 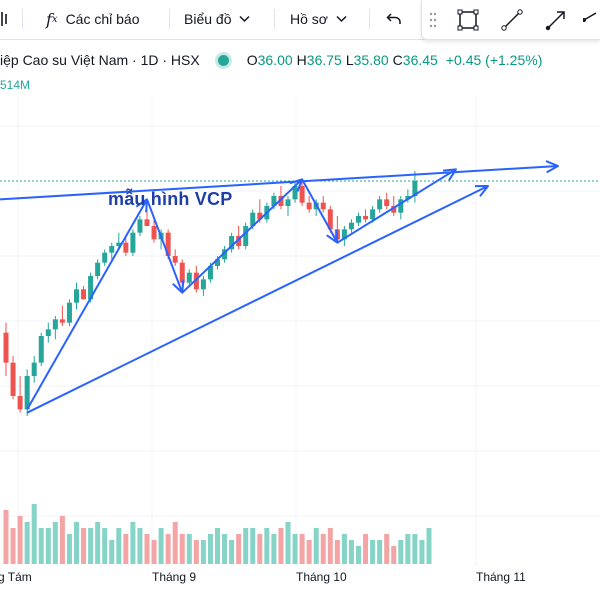 I want to click on close-key: C, so click(x=397, y=60).